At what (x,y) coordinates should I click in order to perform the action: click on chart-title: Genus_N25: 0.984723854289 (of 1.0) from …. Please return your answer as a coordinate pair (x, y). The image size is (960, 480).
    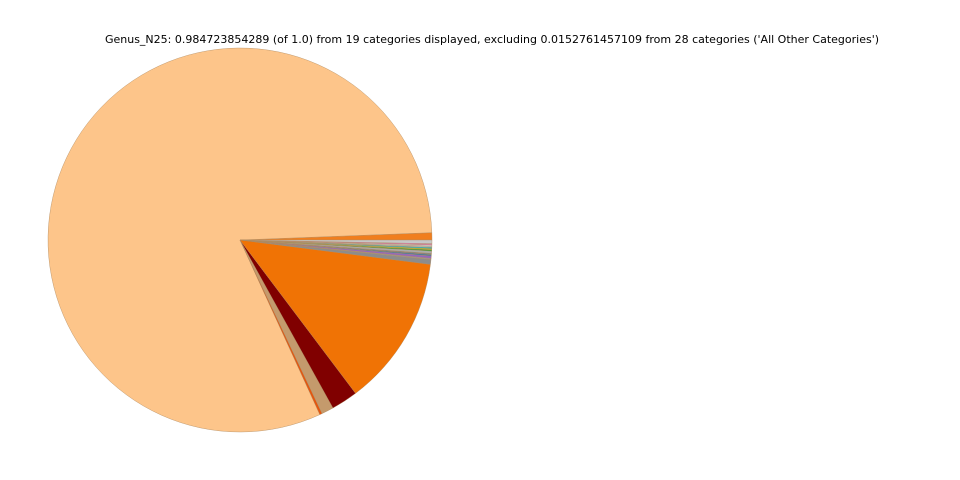
    Looking at the image, I should click on (492, 39).